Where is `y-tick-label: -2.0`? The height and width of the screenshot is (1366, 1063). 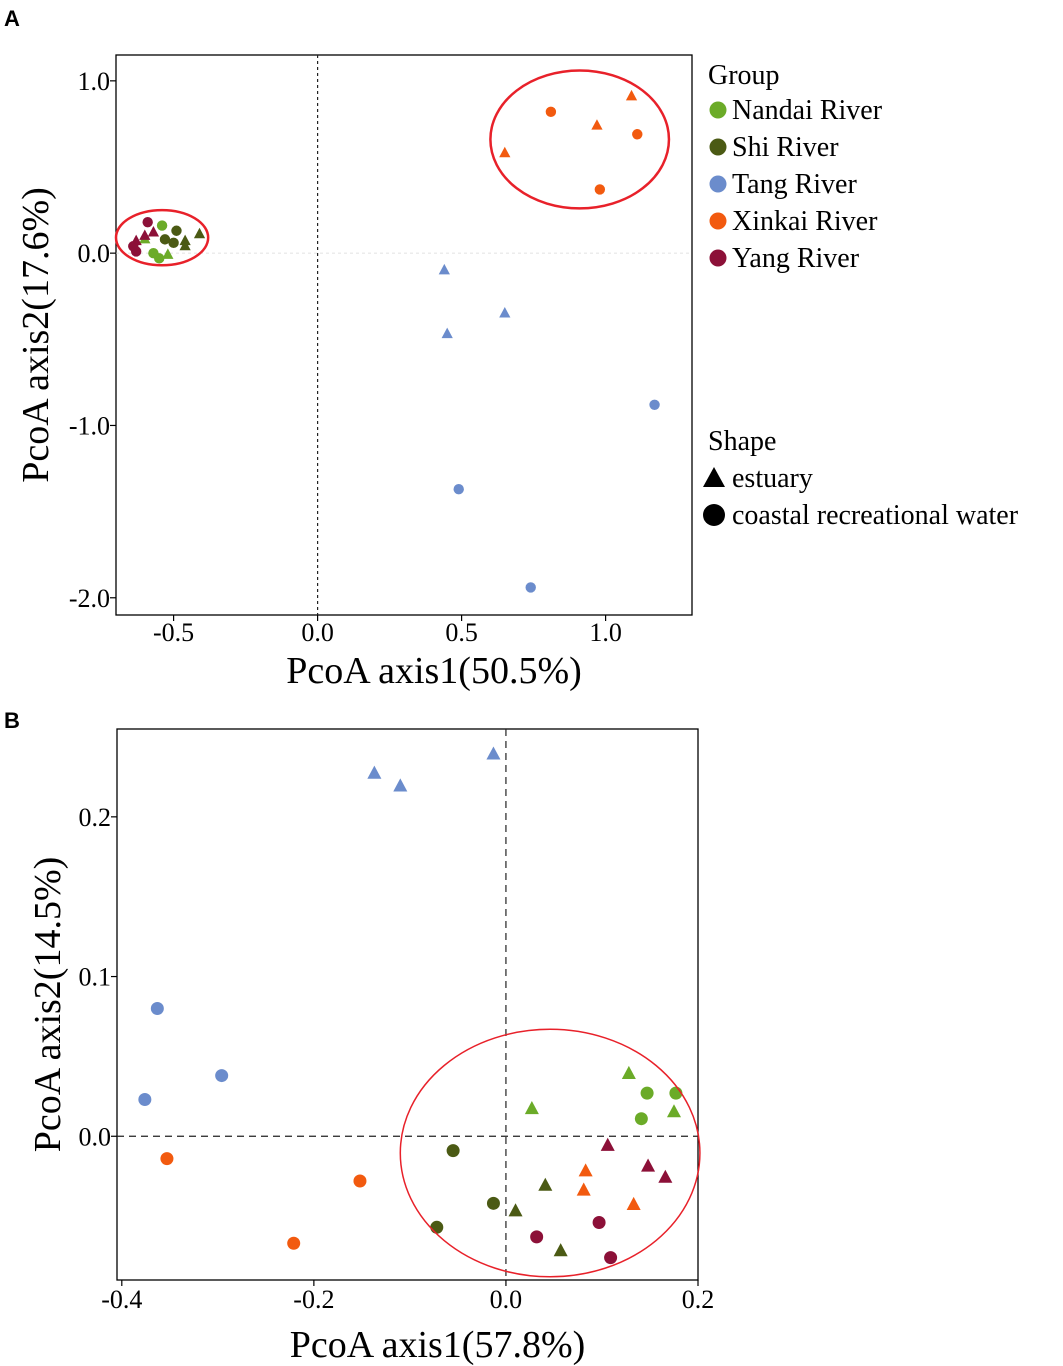 y-tick-label: -2.0 is located at coordinates (89, 598).